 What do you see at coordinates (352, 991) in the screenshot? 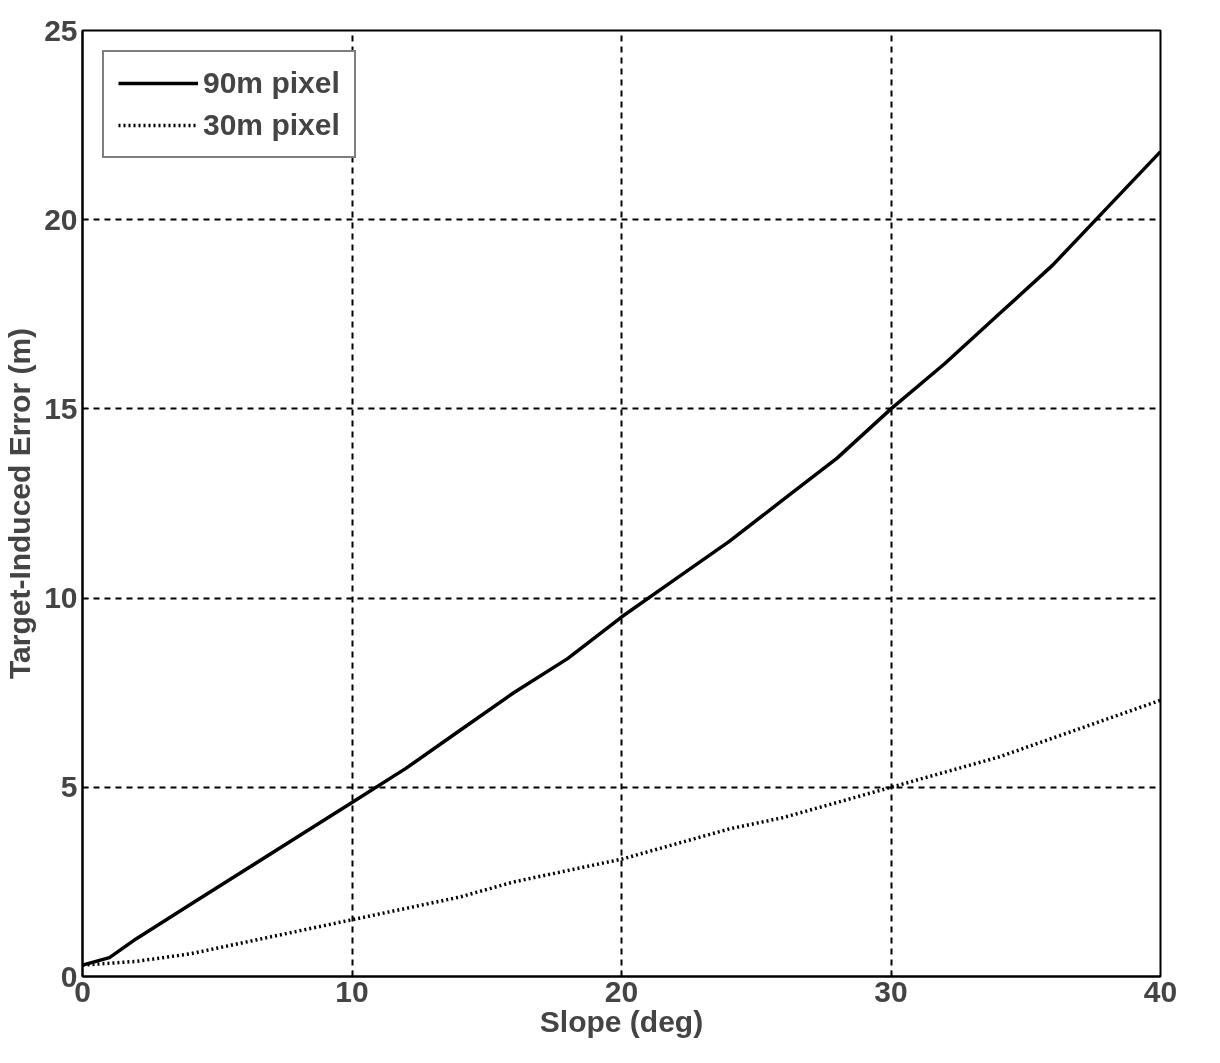
I see `x-tick-label: 10` at bounding box center [352, 991].